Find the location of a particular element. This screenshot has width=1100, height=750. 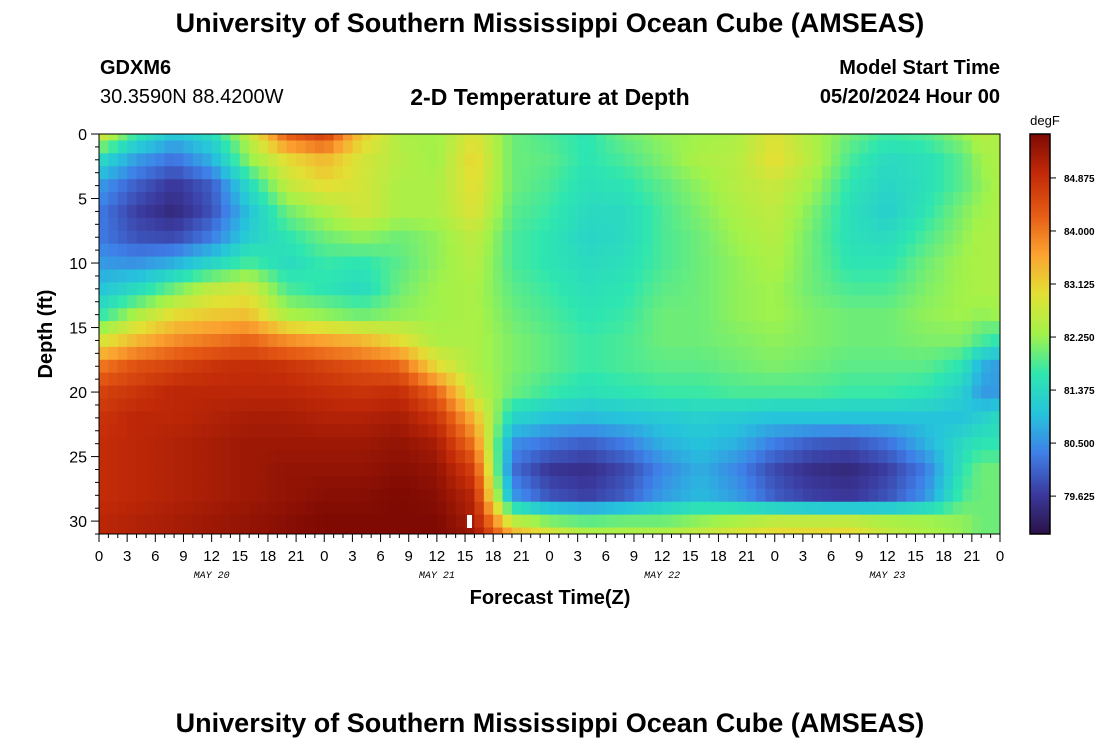

x-tick-label: 18 is located at coordinates (718, 556).